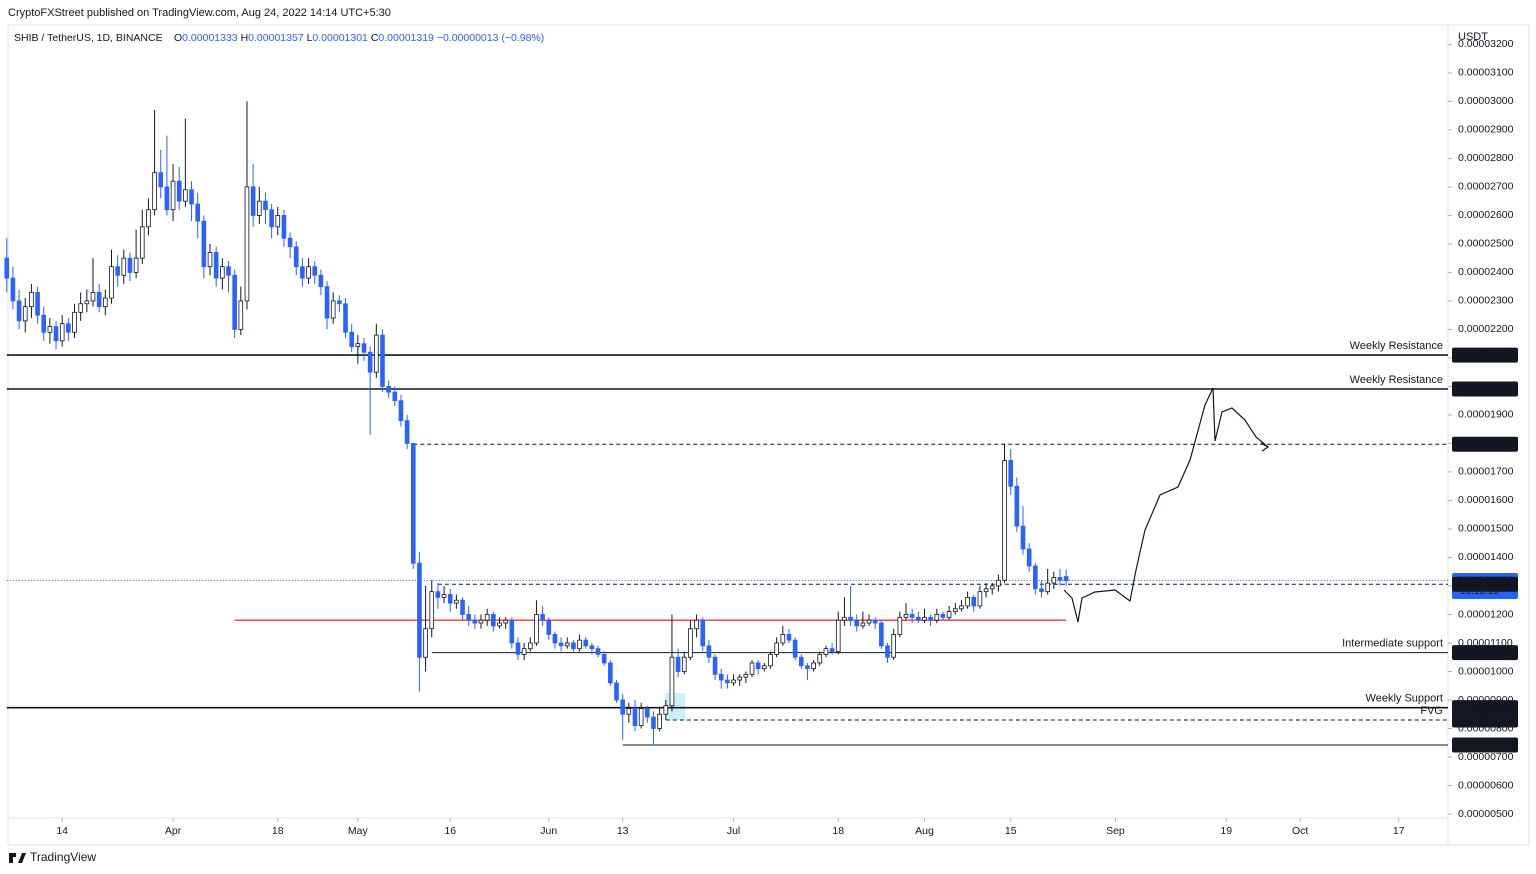  What do you see at coordinates (1486, 158) in the screenshot?
I see `y-tick-label: 0.00002800` at bounding box center [1486, 158].